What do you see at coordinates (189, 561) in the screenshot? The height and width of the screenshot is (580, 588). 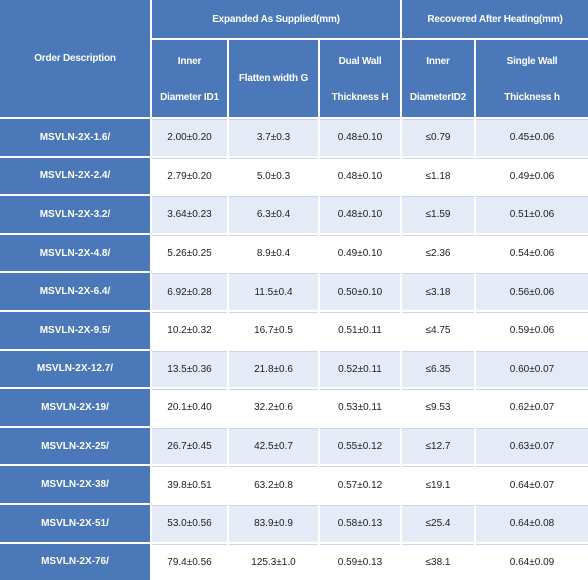 I see `inner-diameter-id1-cell: 79.4±0.56` at bounding box center [189, 561].